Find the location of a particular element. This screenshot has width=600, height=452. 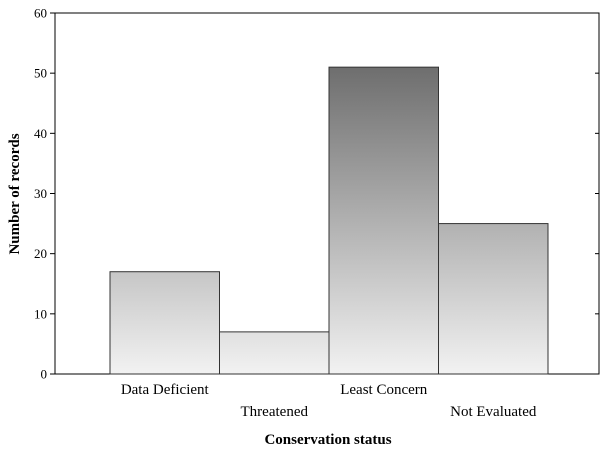

bar-threatened is located at coordinates (274, 353).